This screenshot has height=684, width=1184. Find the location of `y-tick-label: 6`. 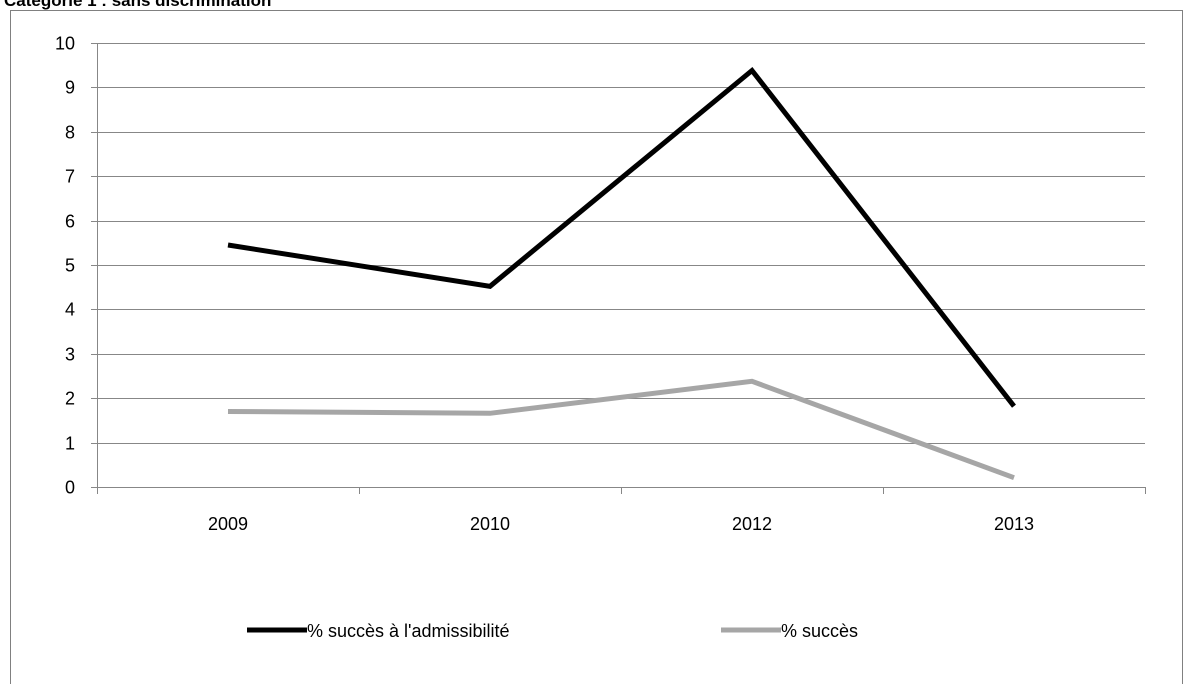

y-tick-label: 6 is located at coordinates (70, 222).